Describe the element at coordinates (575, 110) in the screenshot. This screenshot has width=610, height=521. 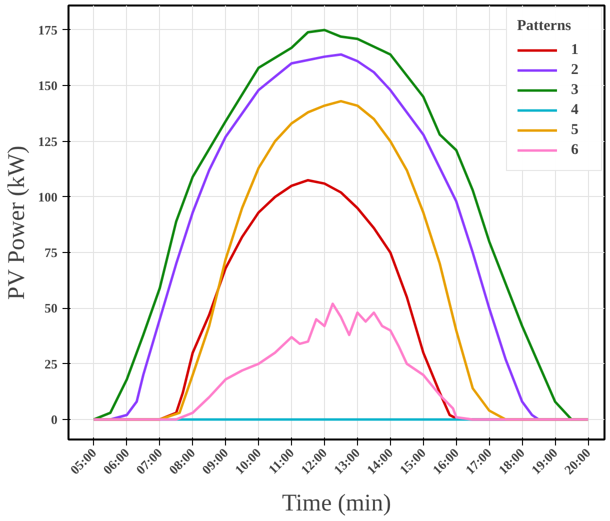
I see `legend-label: 4` at that location.